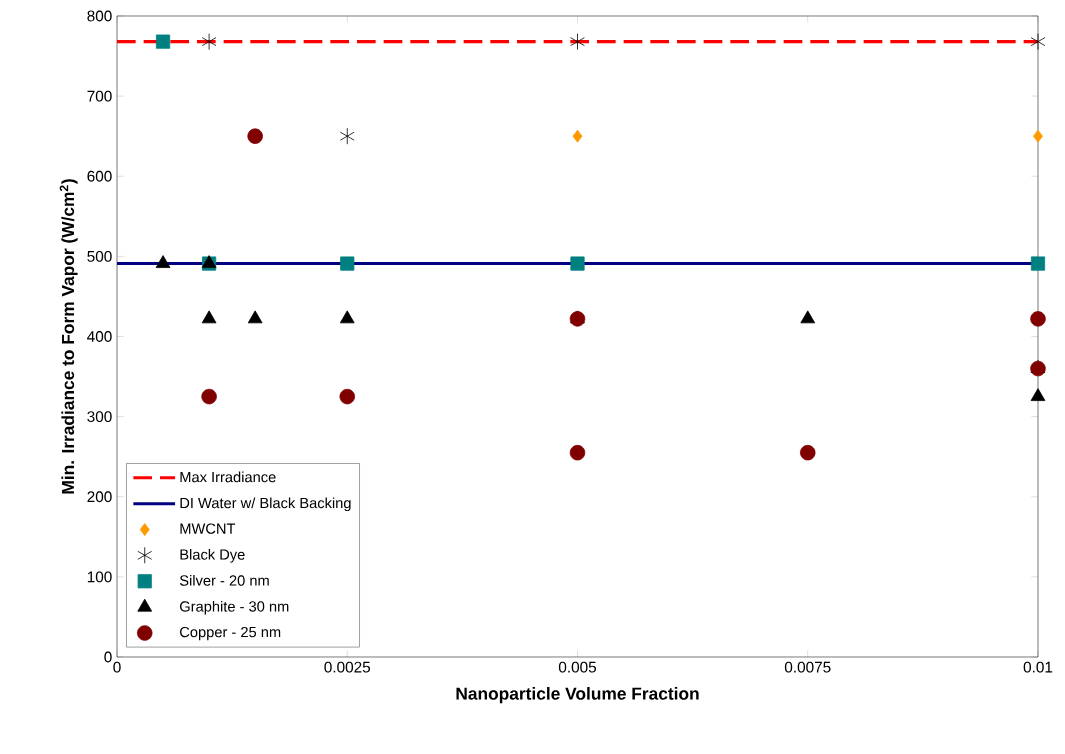 This screenshot has height=754, width=1065. Describe the element at coordinates (99, 176) in the screenshot. I see `y-tick-label: 600` at that location.